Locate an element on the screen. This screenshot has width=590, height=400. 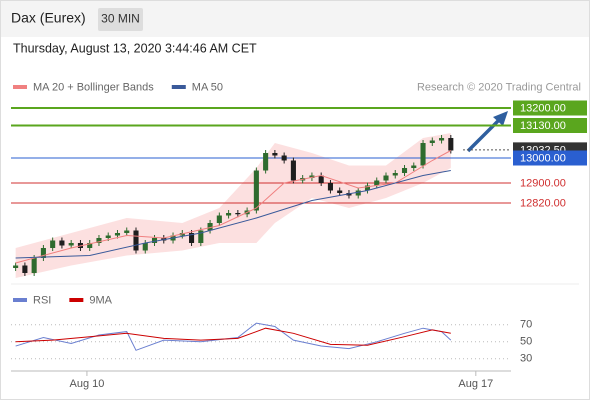
legend-label: RSI is located at coordinates (42, 300).